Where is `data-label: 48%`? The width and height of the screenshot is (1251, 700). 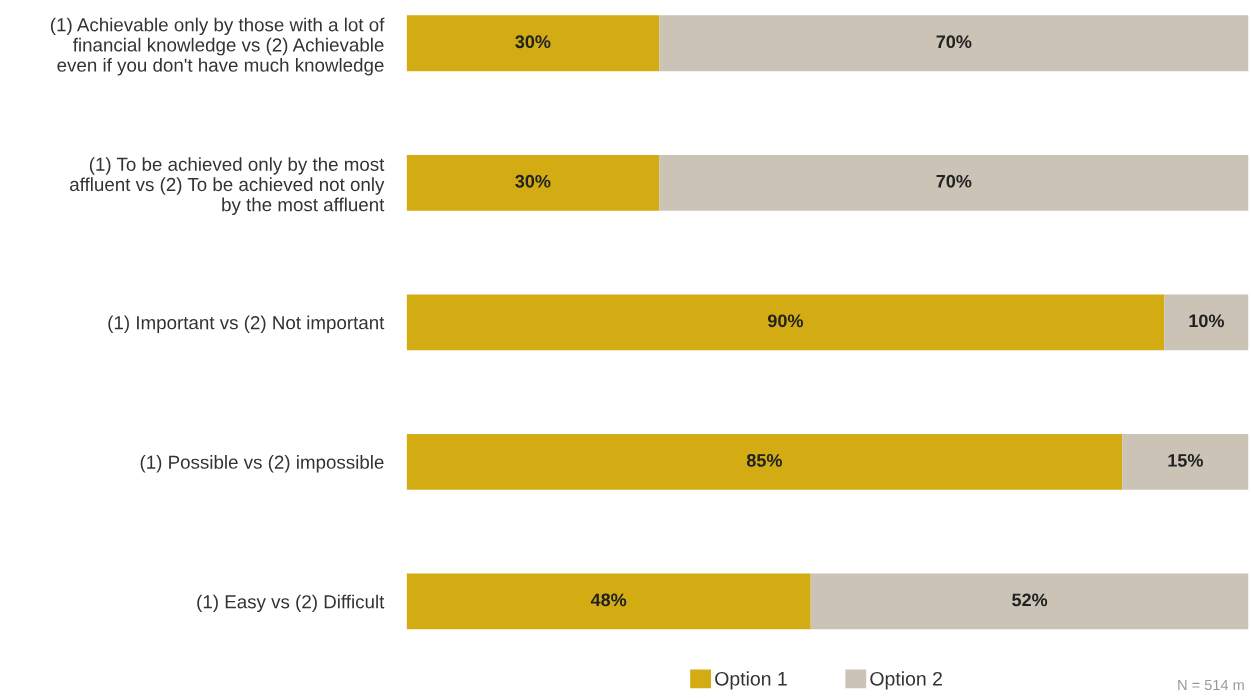 data-label: 48% is located at coordinates (608, 600).